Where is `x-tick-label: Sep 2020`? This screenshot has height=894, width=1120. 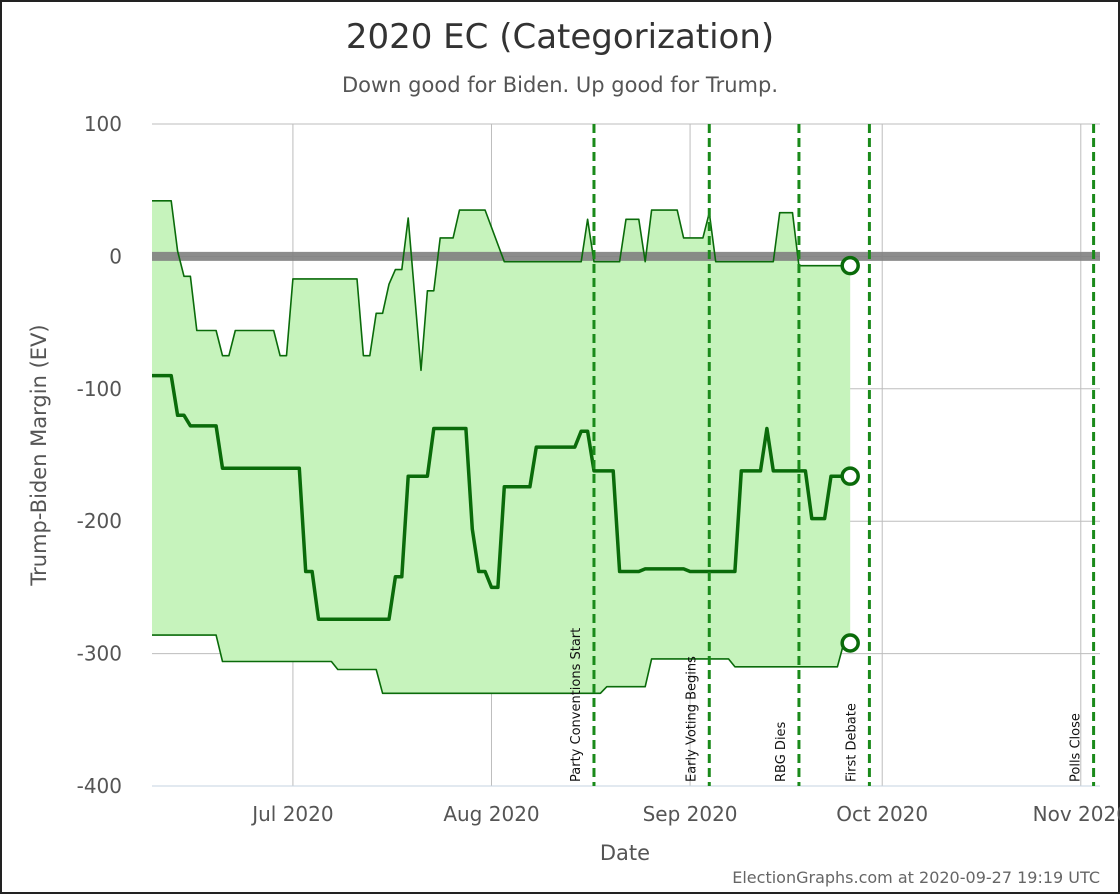 x-tick-label: Sep 2020 is located at coordinates (690, 814).